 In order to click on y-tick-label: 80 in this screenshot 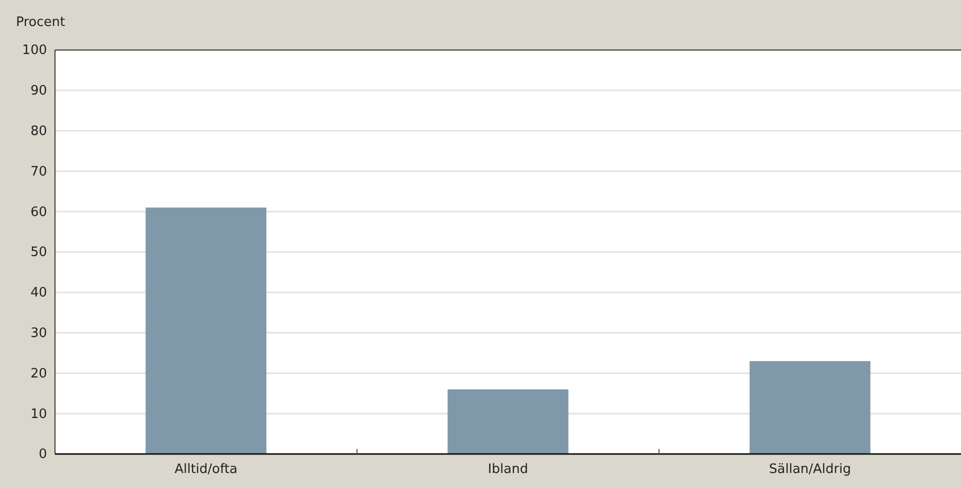, I will do `click(38, 131)`.